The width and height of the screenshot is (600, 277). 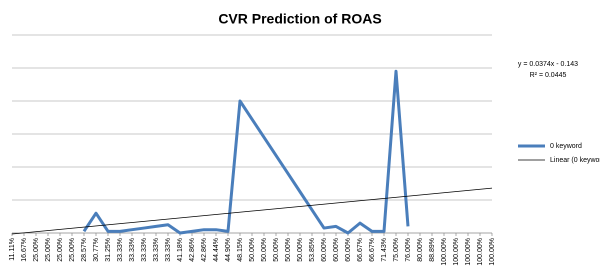 I want to click on x-tick-label: 71.43%, so click(x=384, y=250).